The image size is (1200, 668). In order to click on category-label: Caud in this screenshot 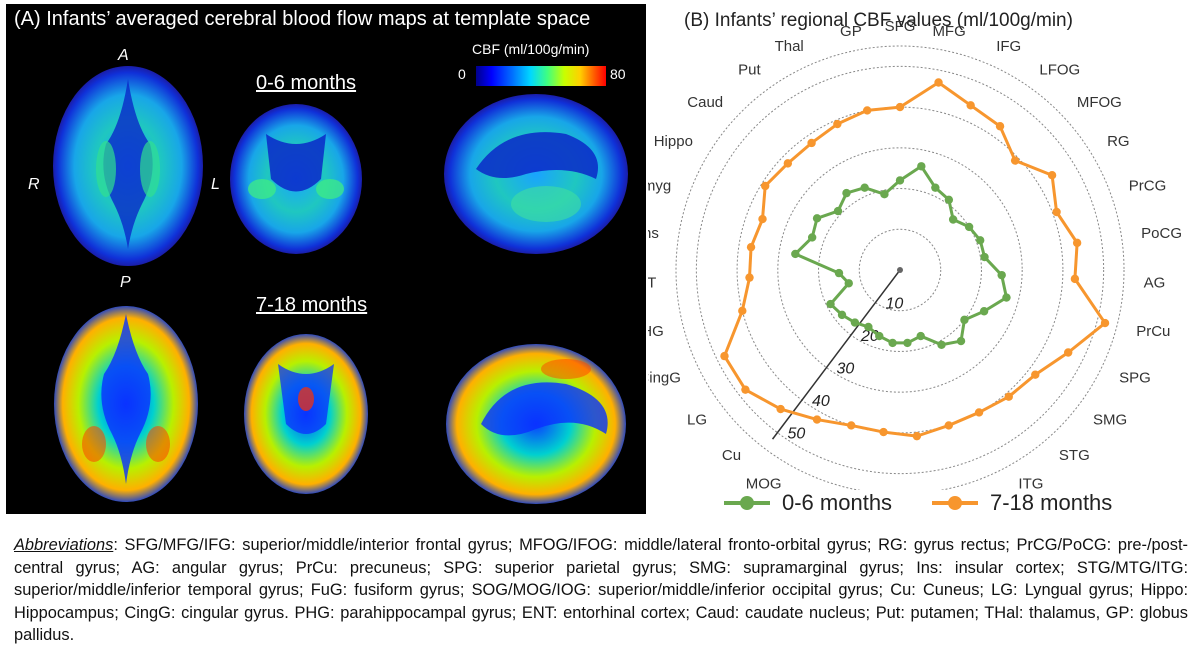, I will do `click(705, 102)`.